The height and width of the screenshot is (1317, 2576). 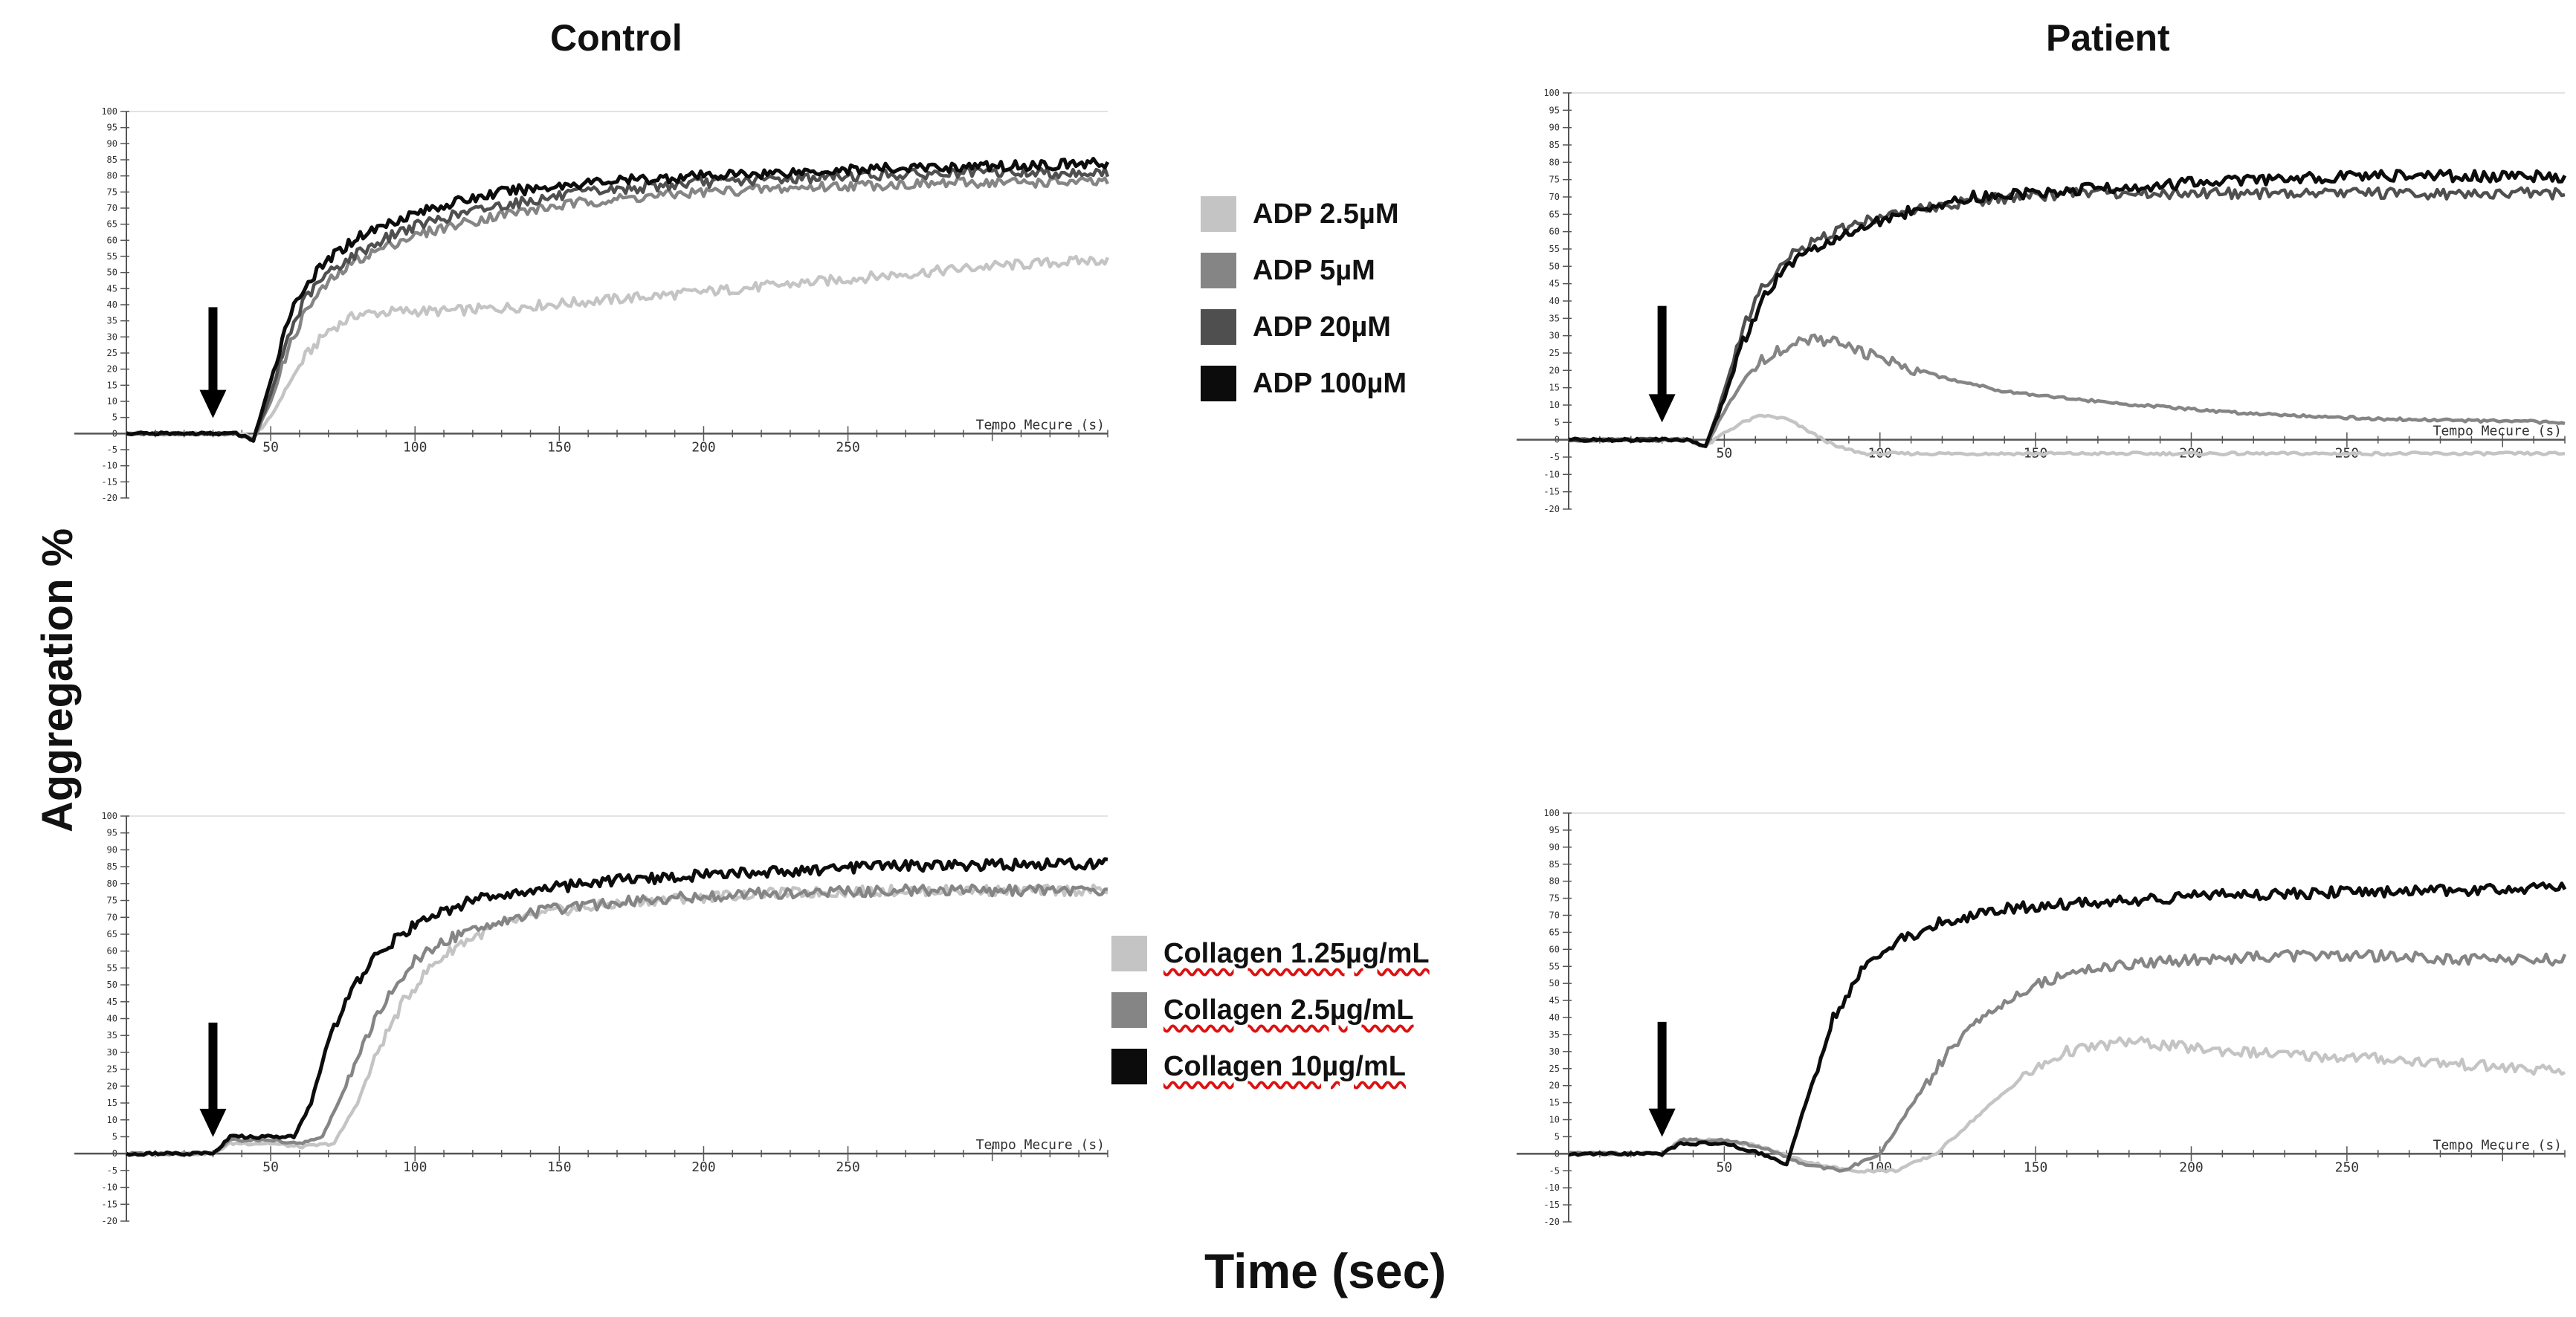 I want to click on legend-label: ADP 20µM, so click(x=1322, y=327).